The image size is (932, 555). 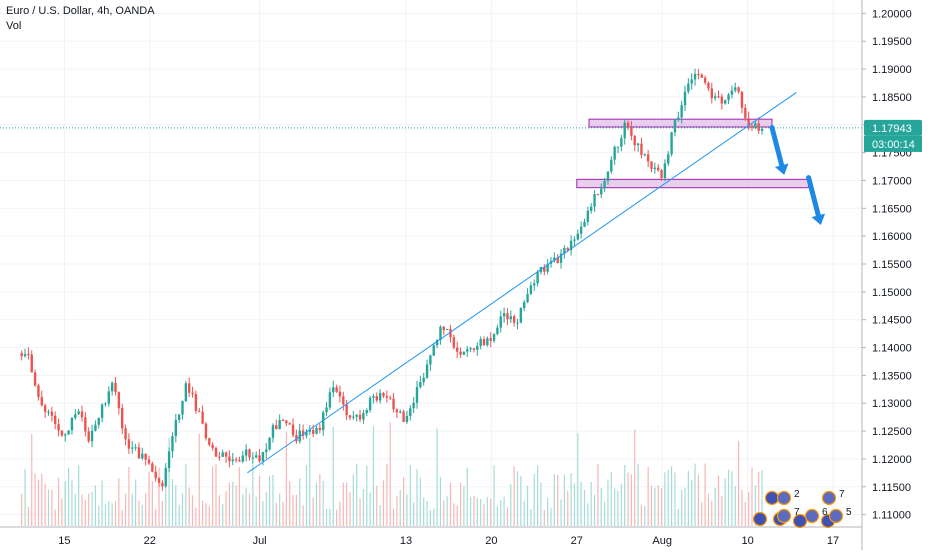 What do you see at coordinates (825, 512) in the screenshot?
I see `event-badge-count: 6` at bounding box center [825, 512].